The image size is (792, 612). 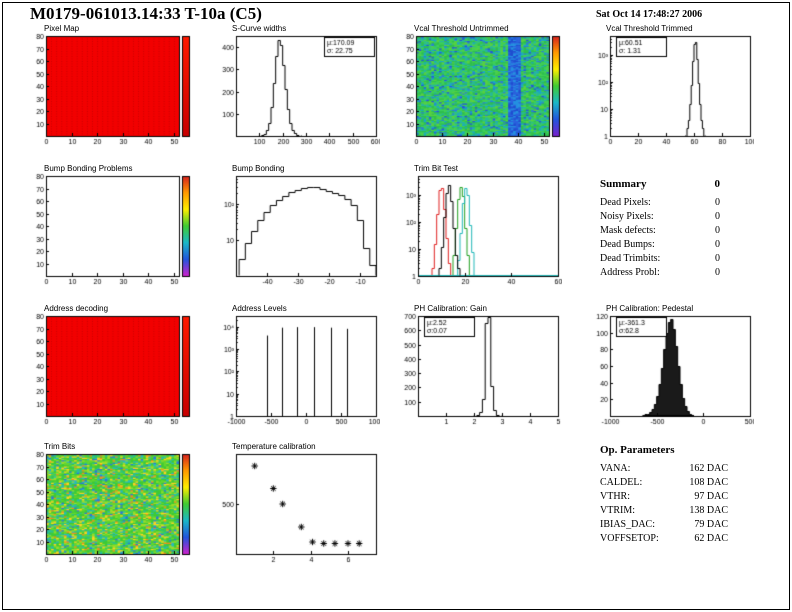 I want to click on pixel-map-chart, so click(x=111, y=90).